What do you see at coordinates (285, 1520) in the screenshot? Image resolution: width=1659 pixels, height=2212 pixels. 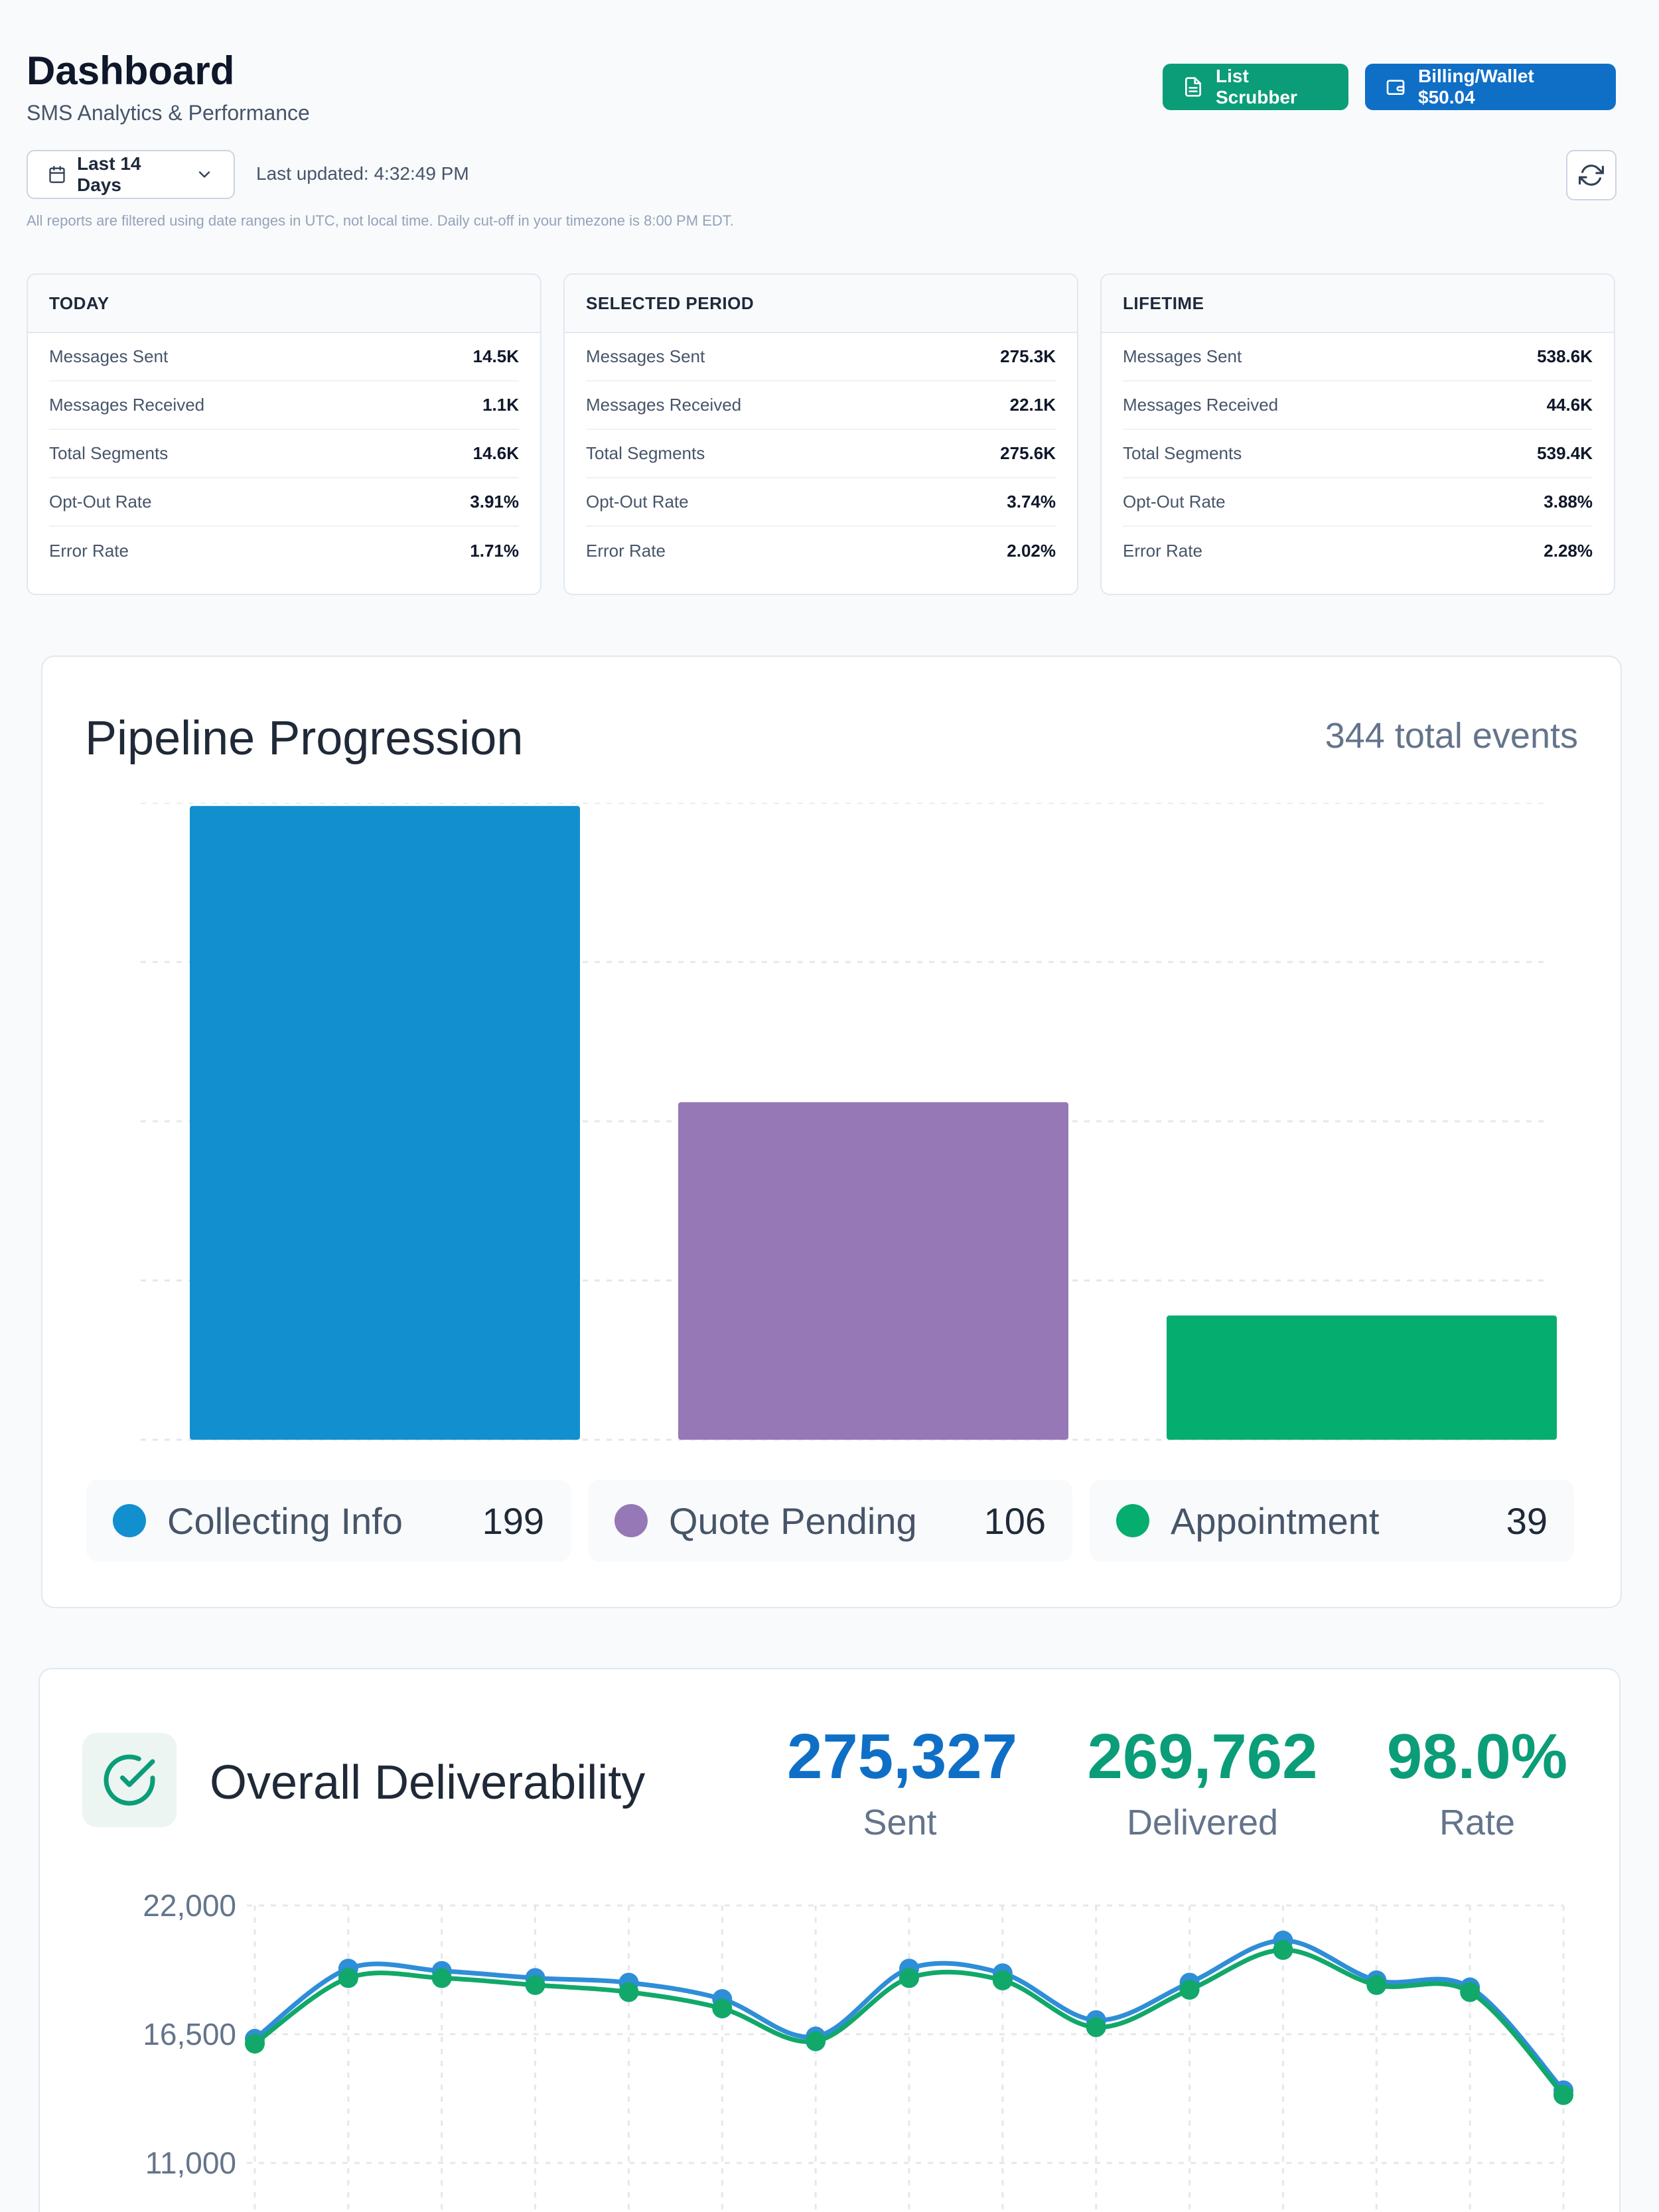 I see `legend-label: Collecting Info` at bounding box center [285, 1520].